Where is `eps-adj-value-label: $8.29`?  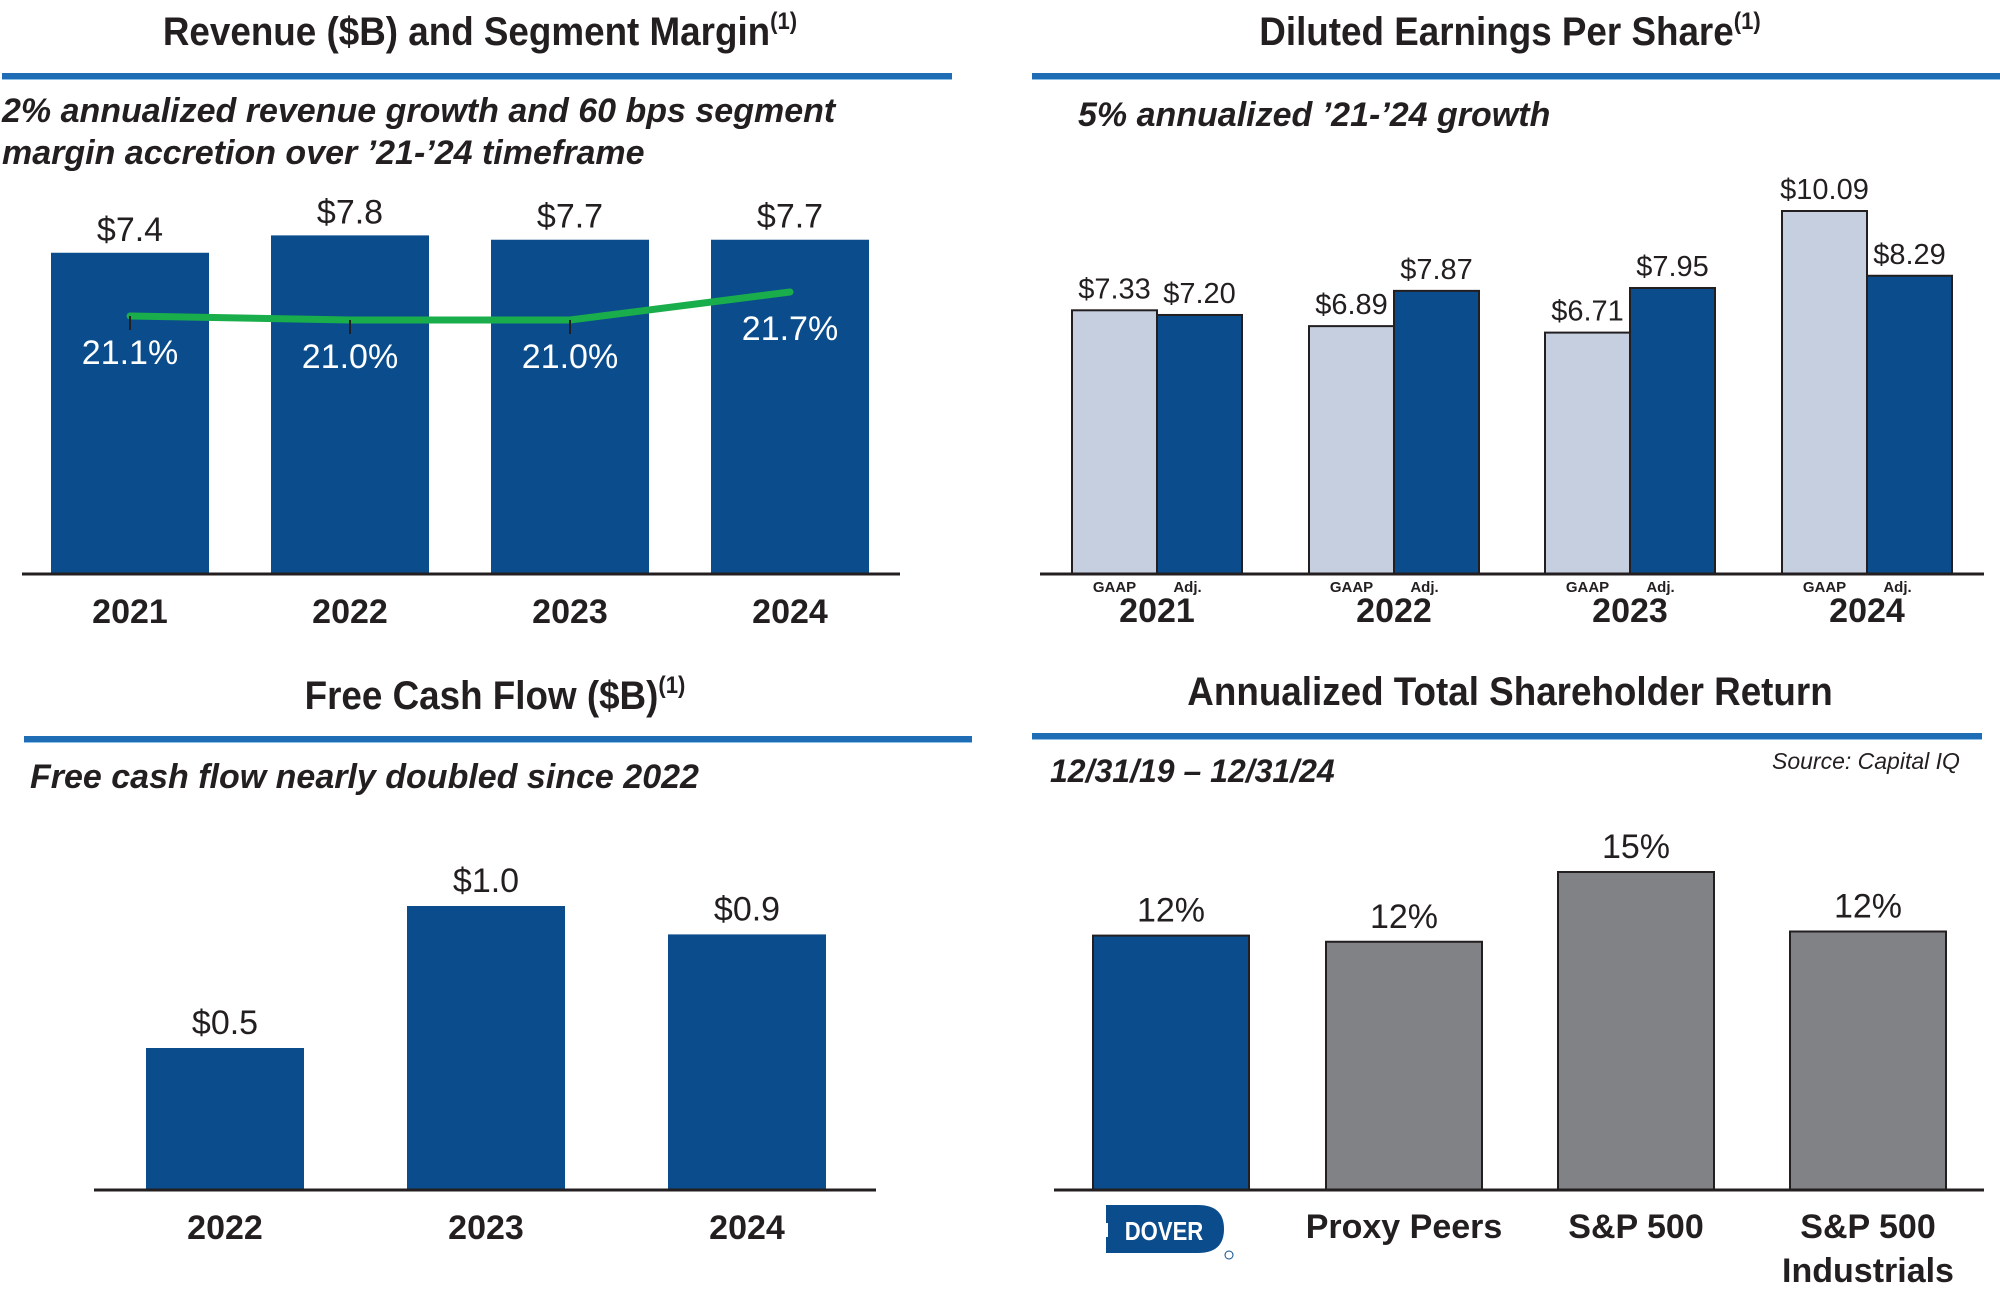
eps-adj-value-label: $8.29 is located at coordinates (1909, 255).